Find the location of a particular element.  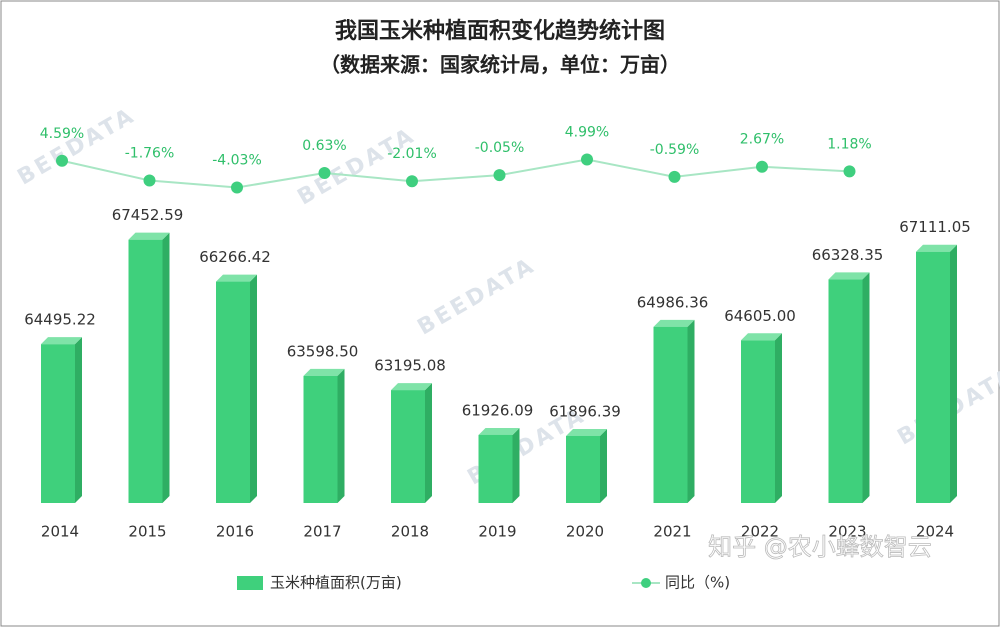

x-tick-label: 2024 is located at coordinates (935, 532).